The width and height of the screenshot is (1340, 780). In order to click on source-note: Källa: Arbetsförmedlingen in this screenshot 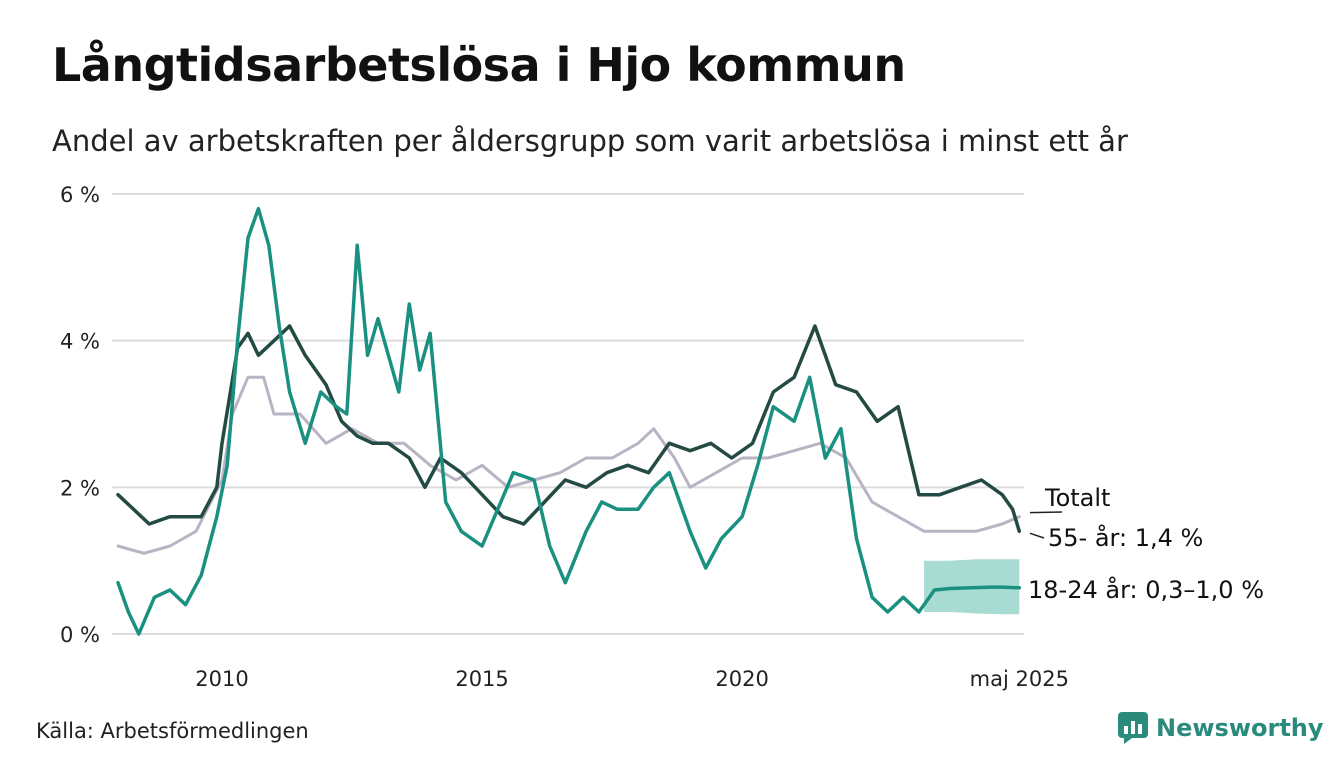, I will do `click(172, 731)`.